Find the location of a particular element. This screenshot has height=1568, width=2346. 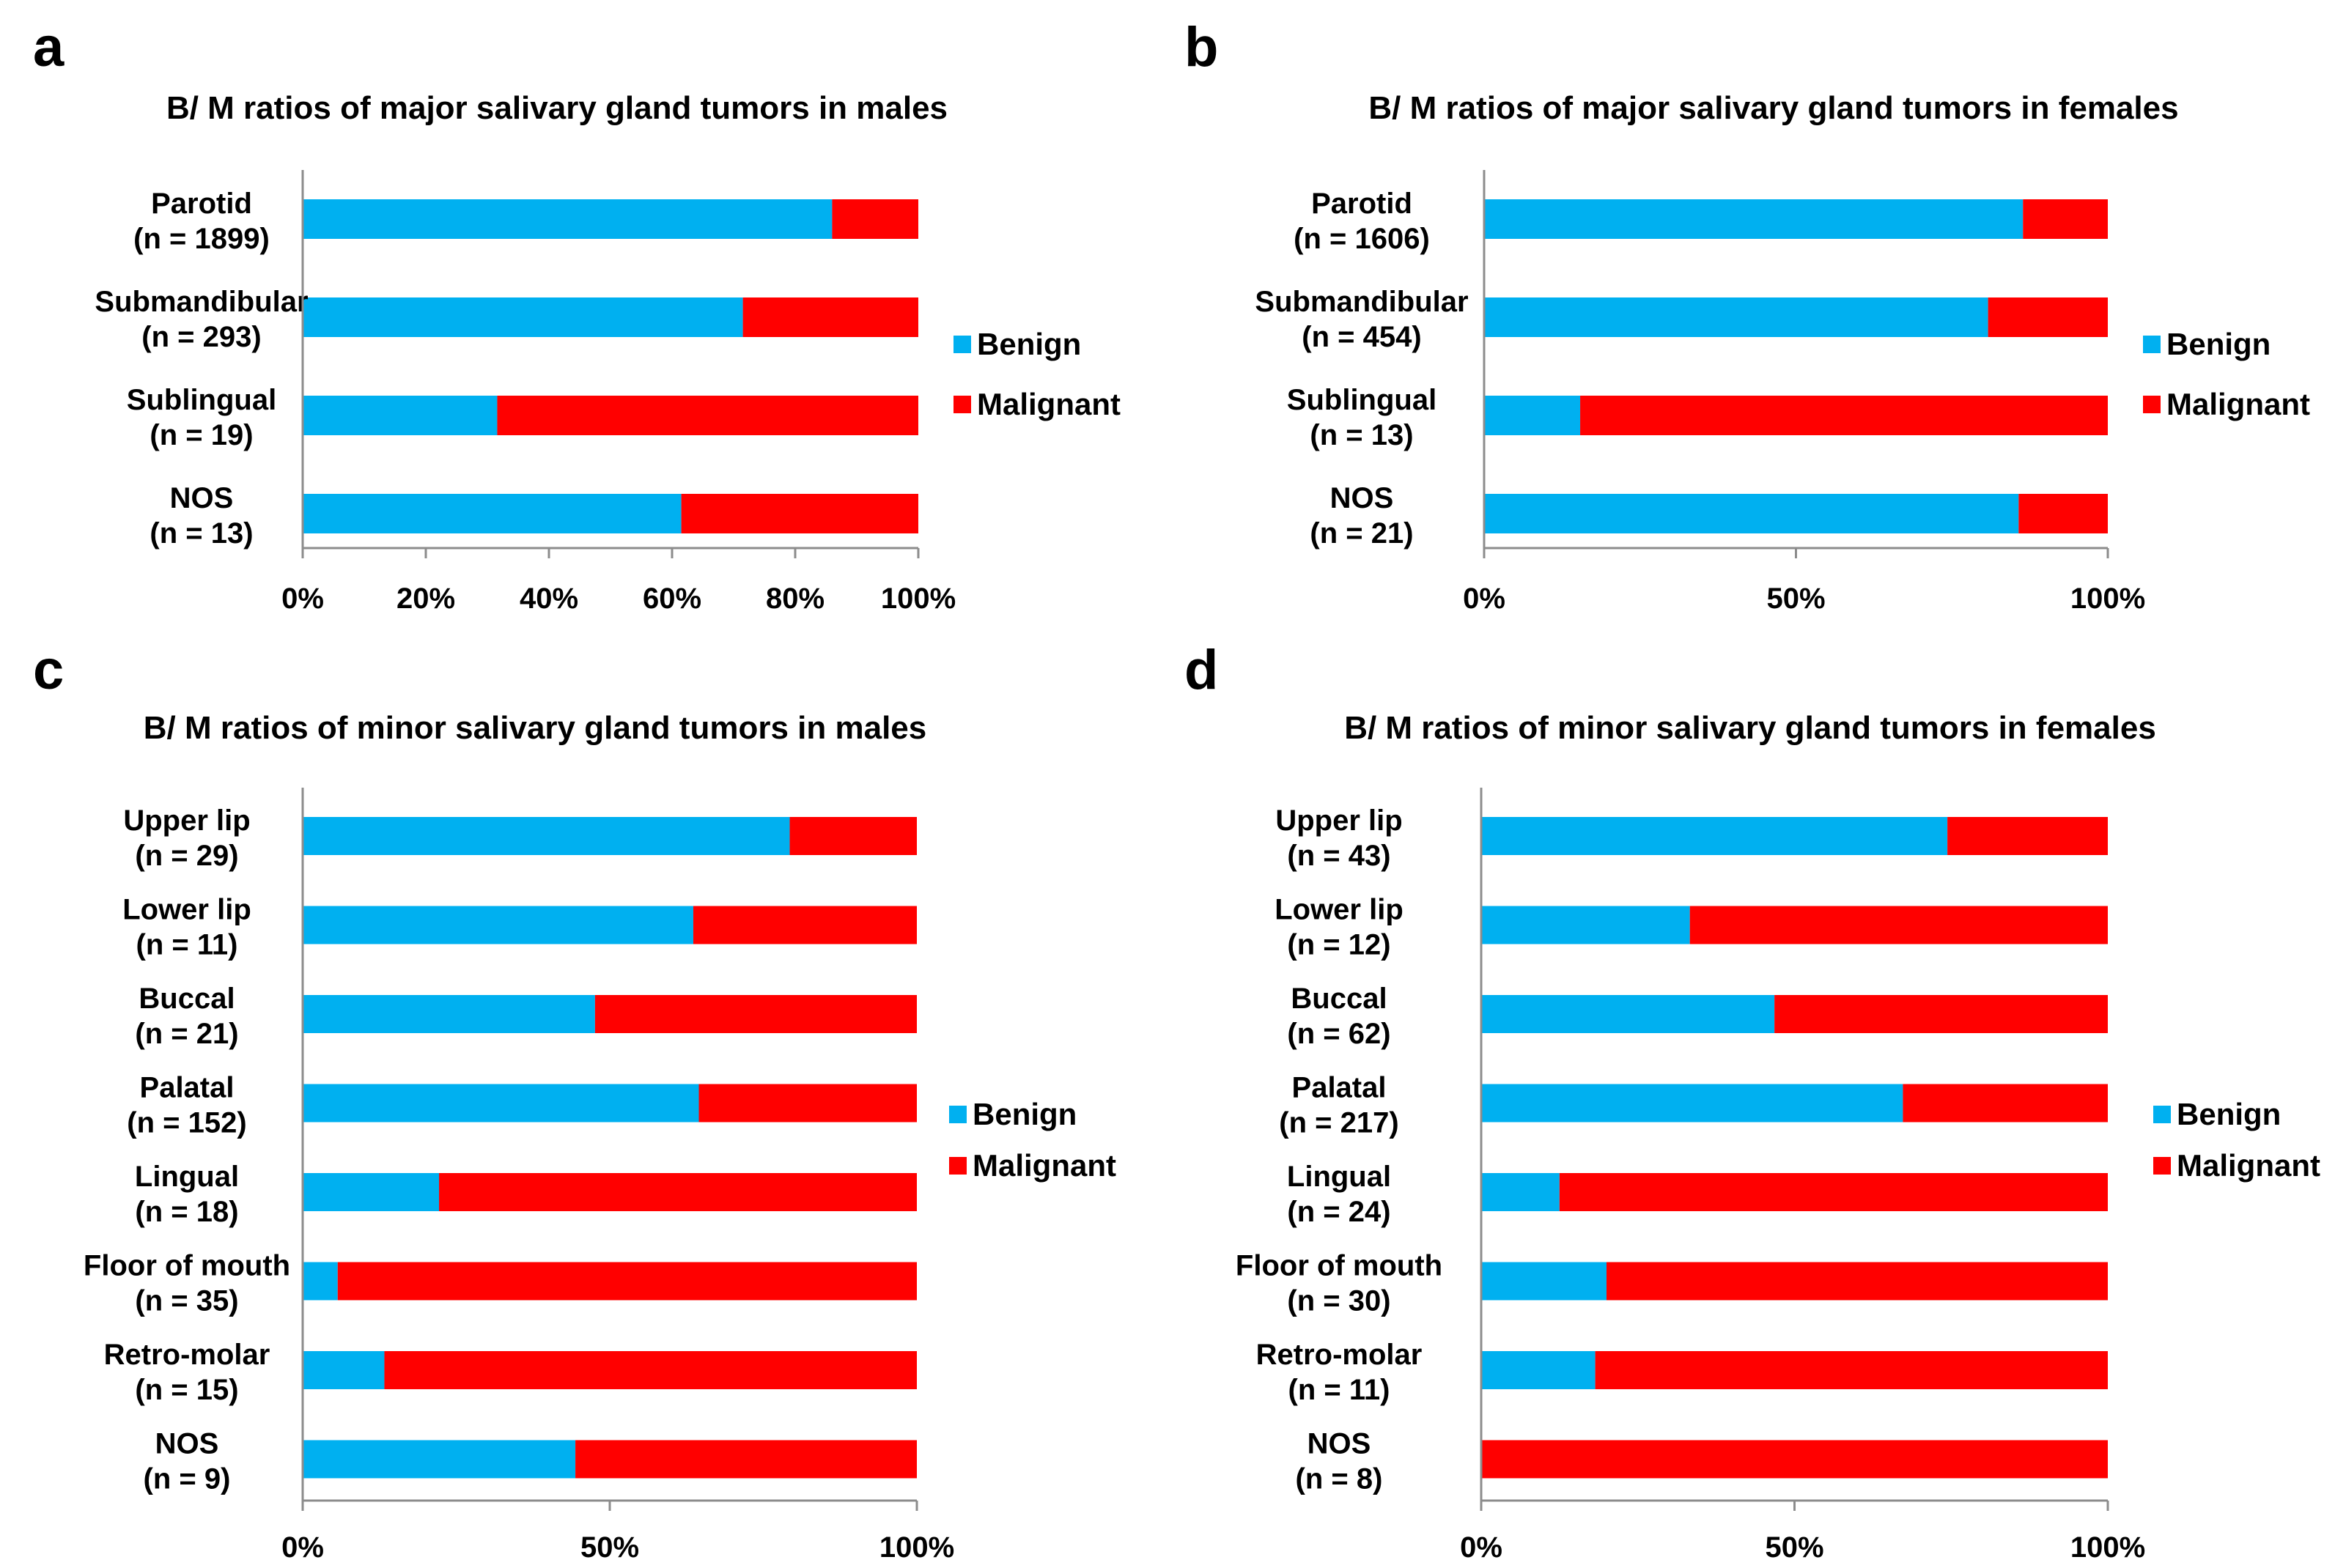

category-count: (n = 43) is located at coordinates (1338, 856).